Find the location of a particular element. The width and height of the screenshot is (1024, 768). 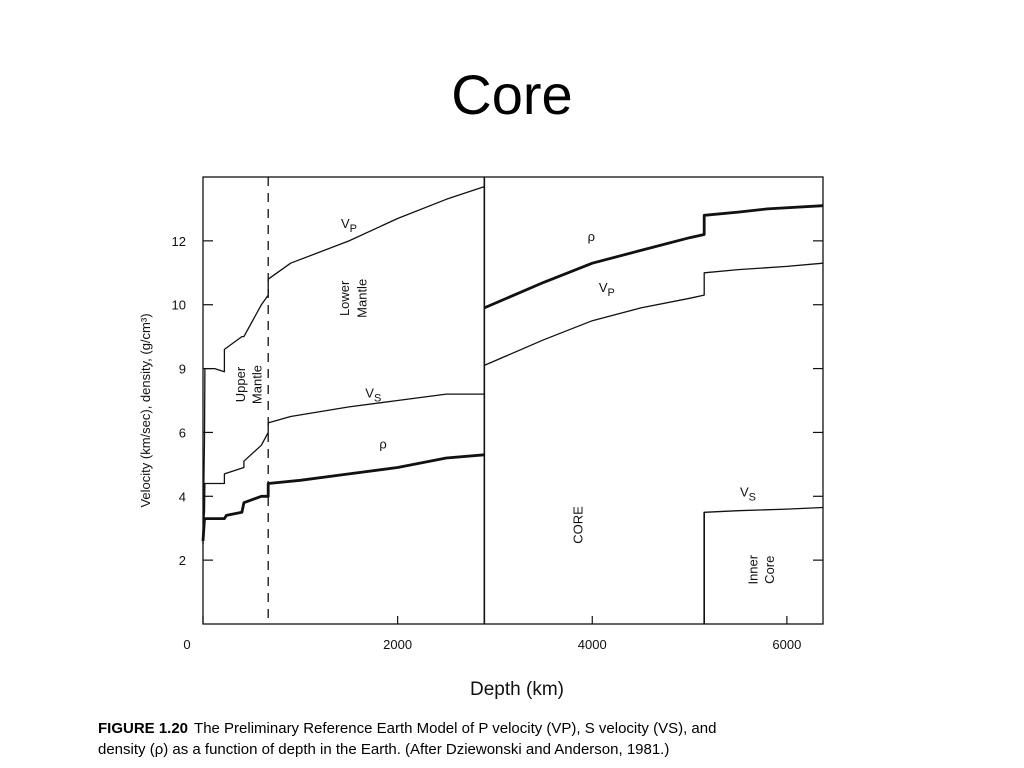

x-axis-label: Depth (km) is located at coordinates (517, 689).